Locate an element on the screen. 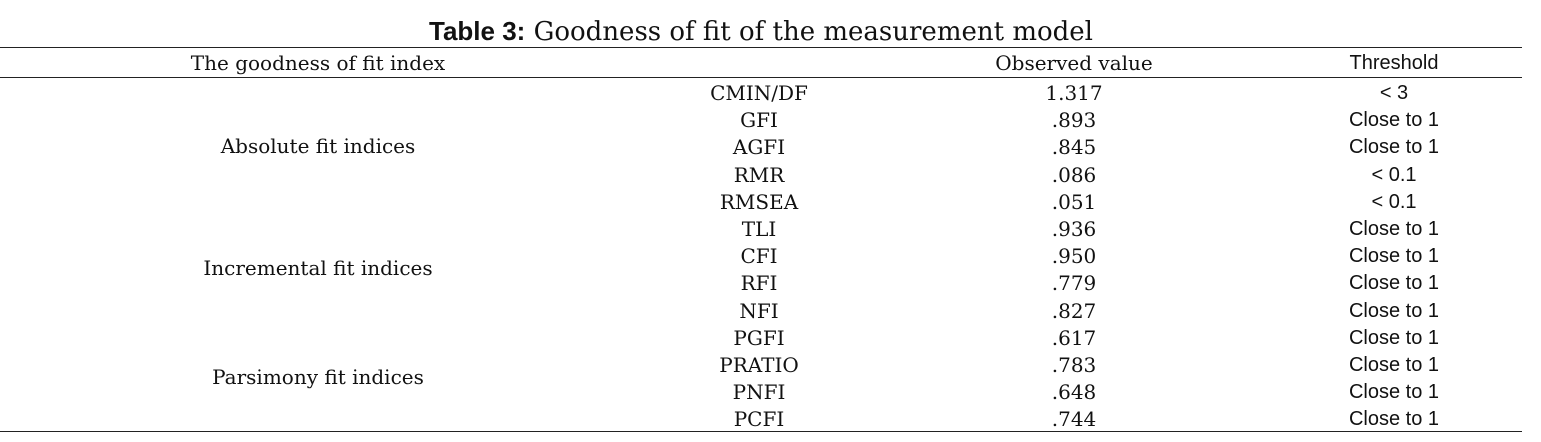 Image resolution: width=1541 pixels, height=442 pixels. cell-observed-value: .779 is located at coordinates (1074, 283).